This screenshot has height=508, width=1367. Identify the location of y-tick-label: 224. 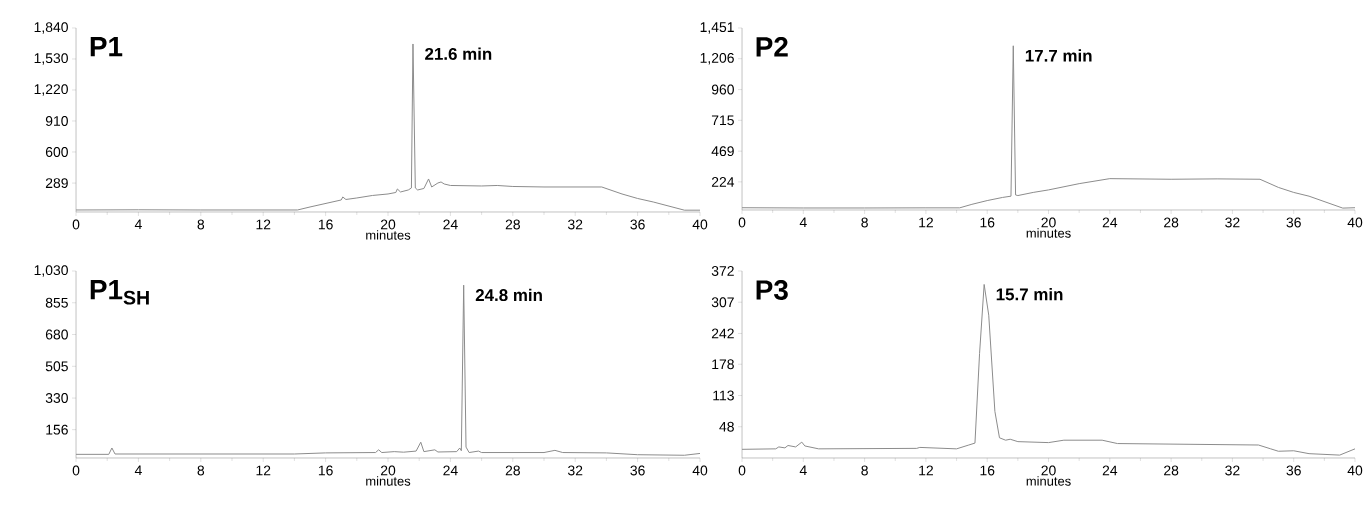
(723, 182).